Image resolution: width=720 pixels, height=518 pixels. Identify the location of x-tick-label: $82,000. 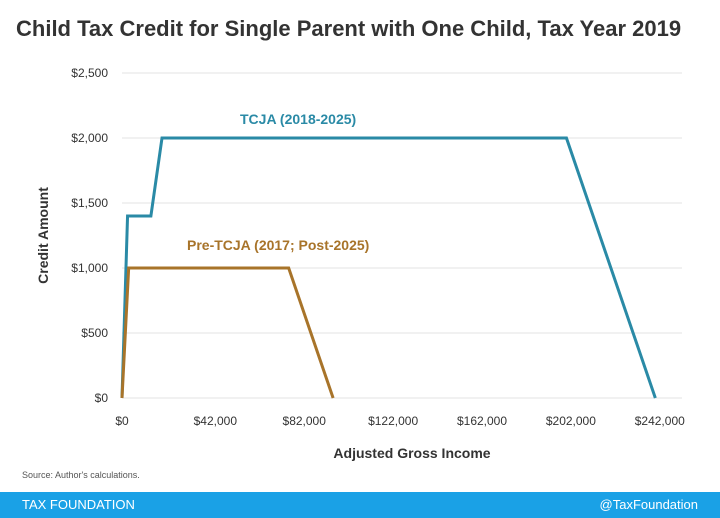
(305, 421).